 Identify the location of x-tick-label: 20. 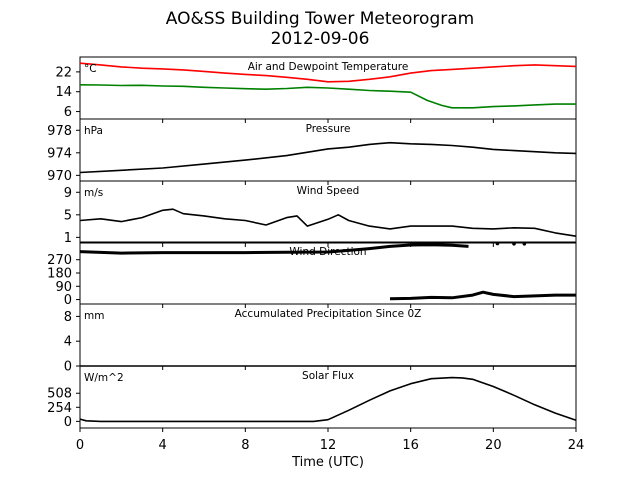
(493, 445).